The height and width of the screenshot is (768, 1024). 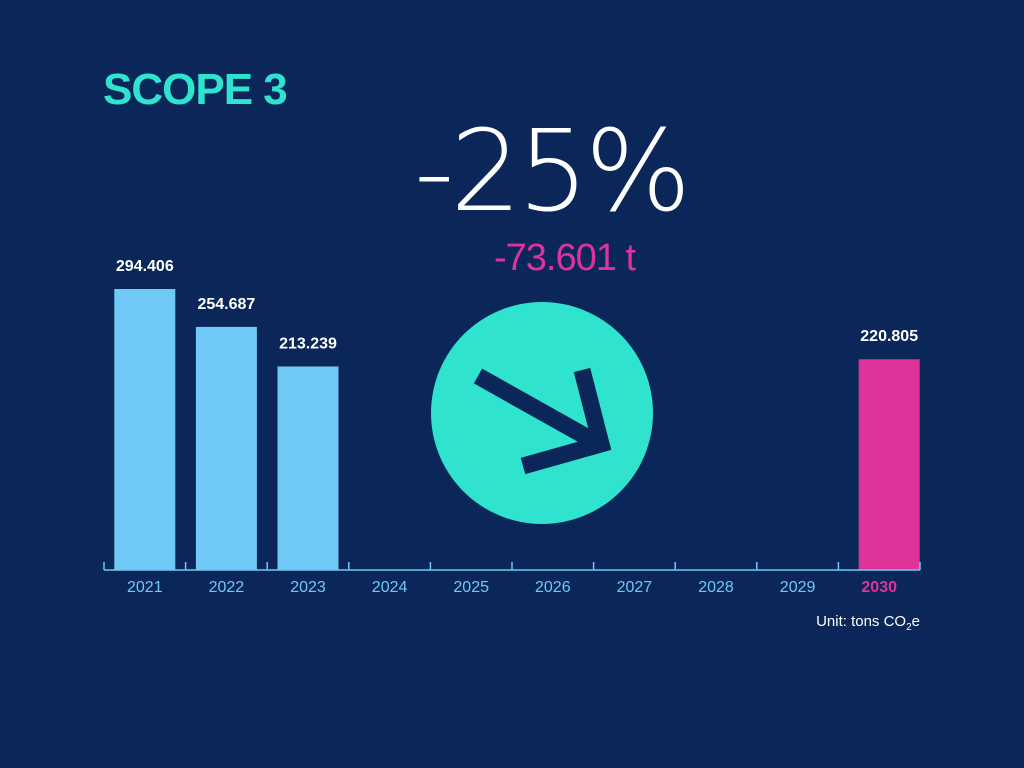 What do you see at coordinates (889, 336) in the screenshot?
I see `data-label-2030: 220.805` at bounding box center [889, 336].